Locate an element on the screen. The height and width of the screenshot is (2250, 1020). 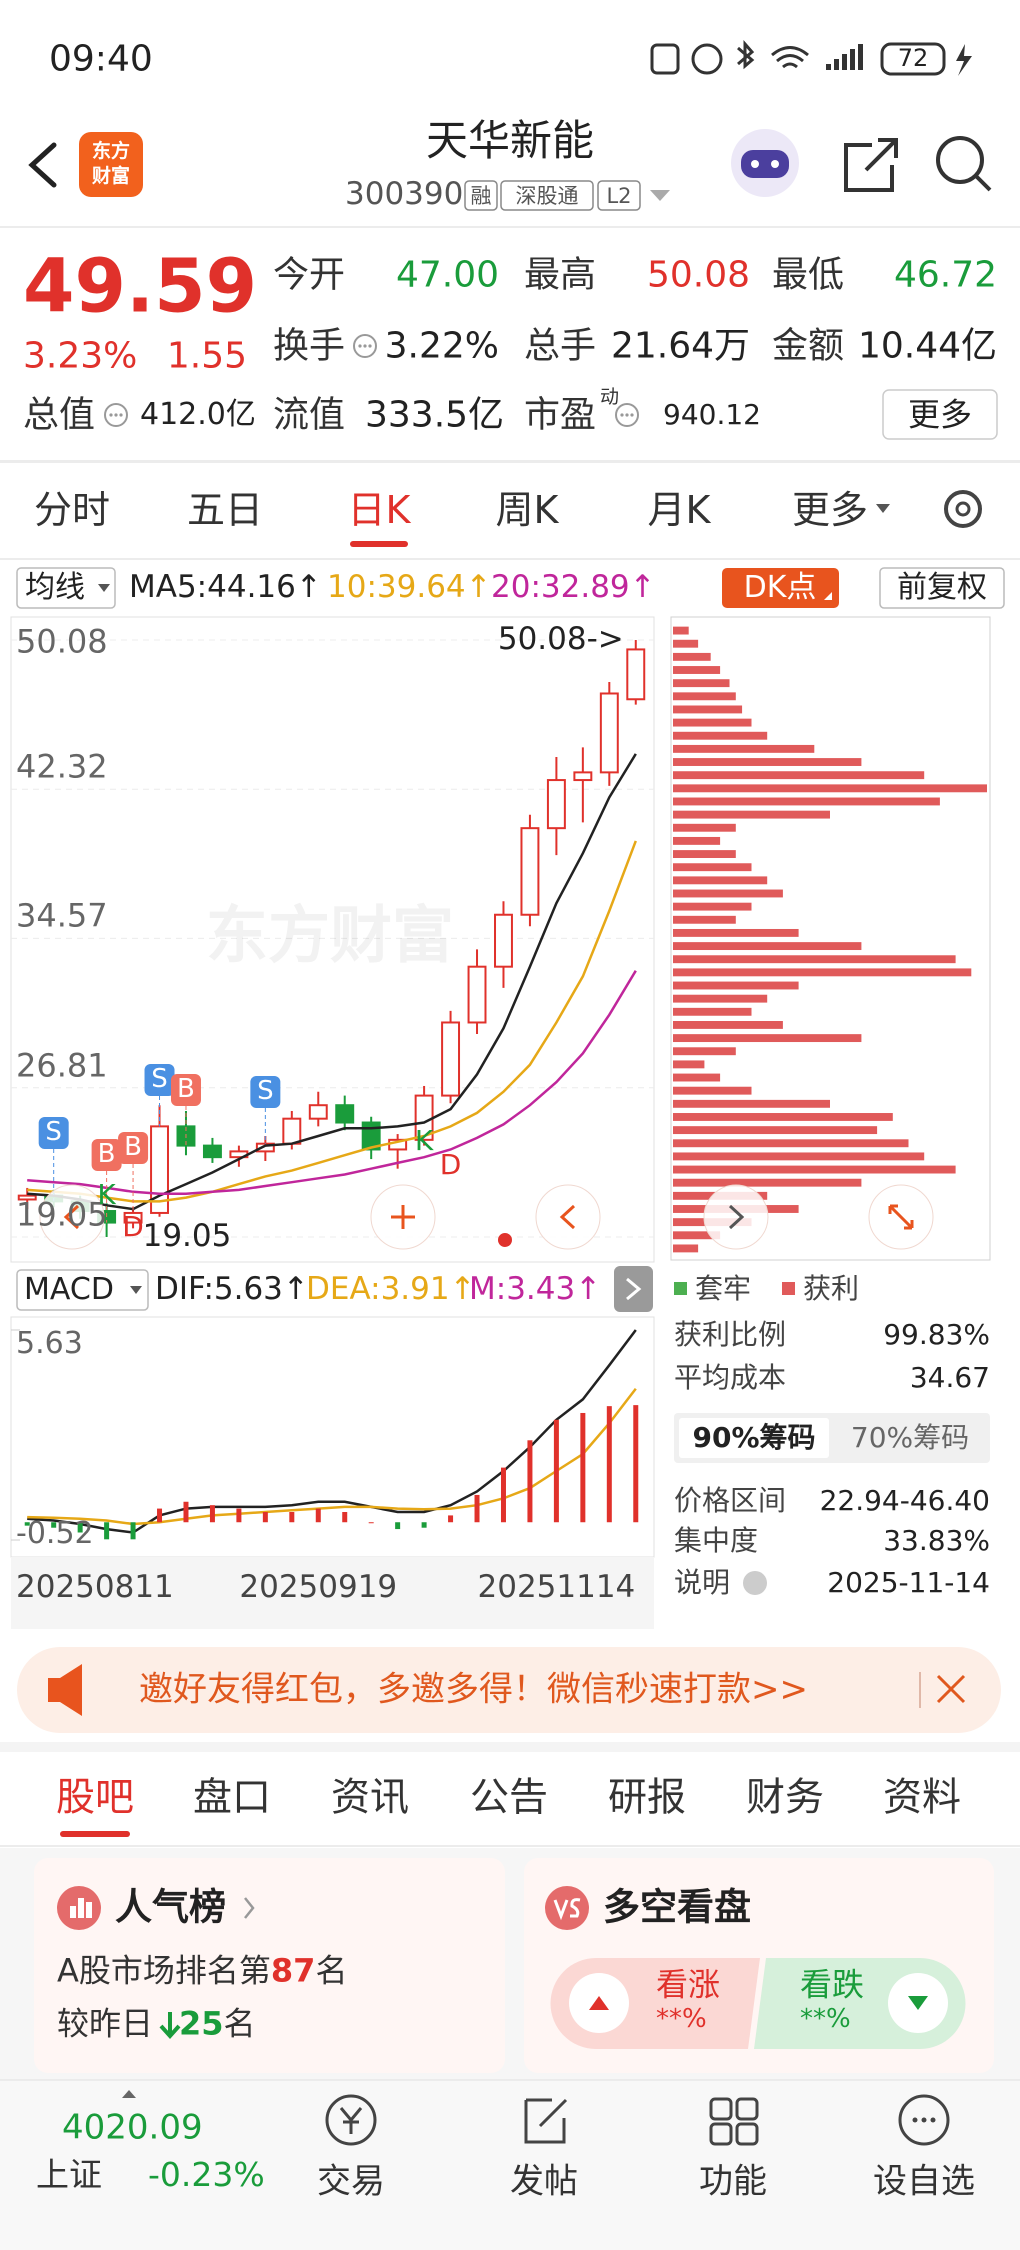
chip-tab: 90%筹码 is located at coordinates (754, 1437).